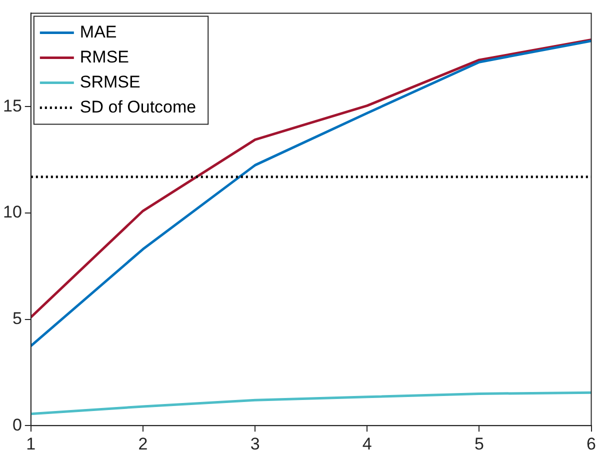  What do you see at coordinates (367, 444) in the screenshot?
I see `x-tick-label: 4` at bounding box center [367, 444].